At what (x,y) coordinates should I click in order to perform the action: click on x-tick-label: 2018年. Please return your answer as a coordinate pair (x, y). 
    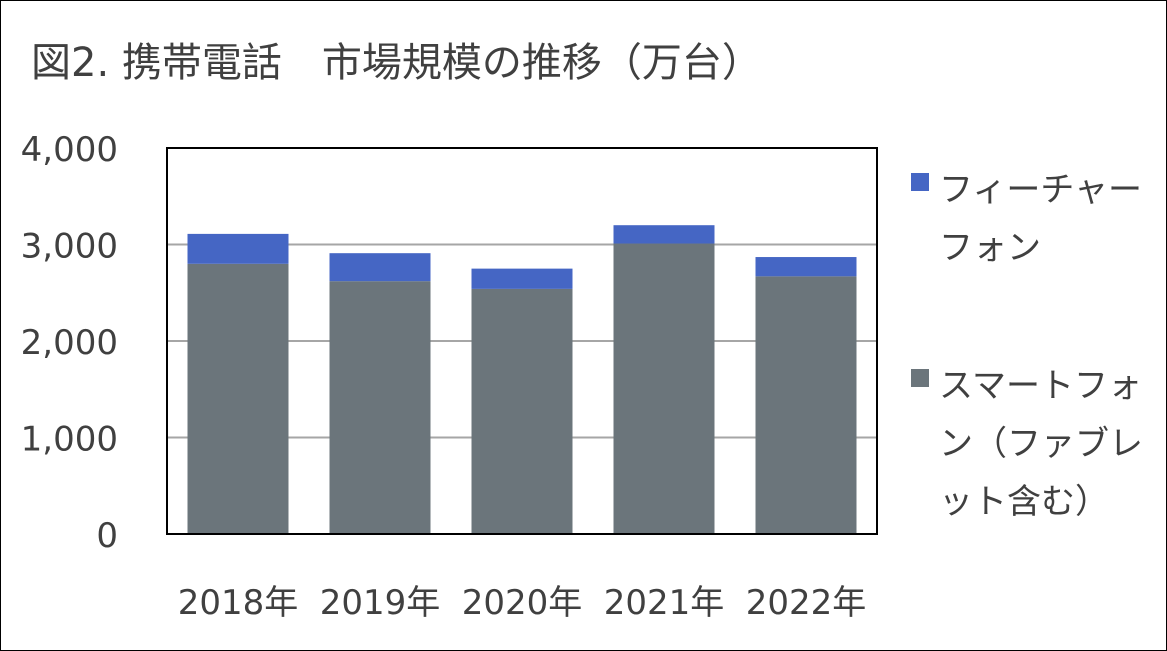
    Looking at the image, I should click on (238, 603).